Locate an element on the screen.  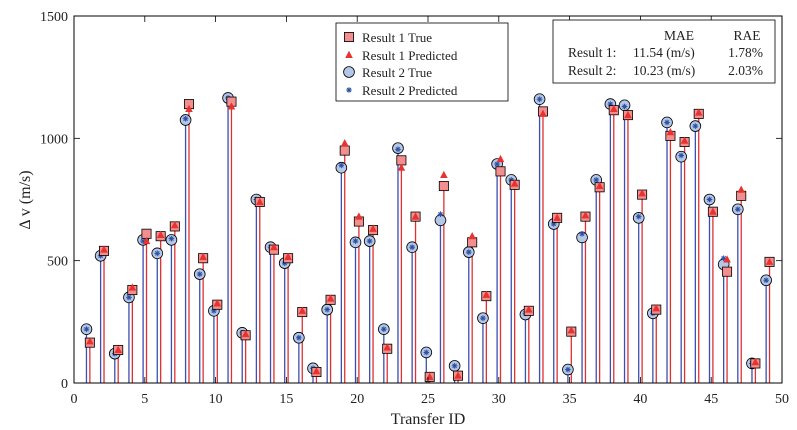
marker-result2-predicted-8-stroke is located at coordinates (185, 119).